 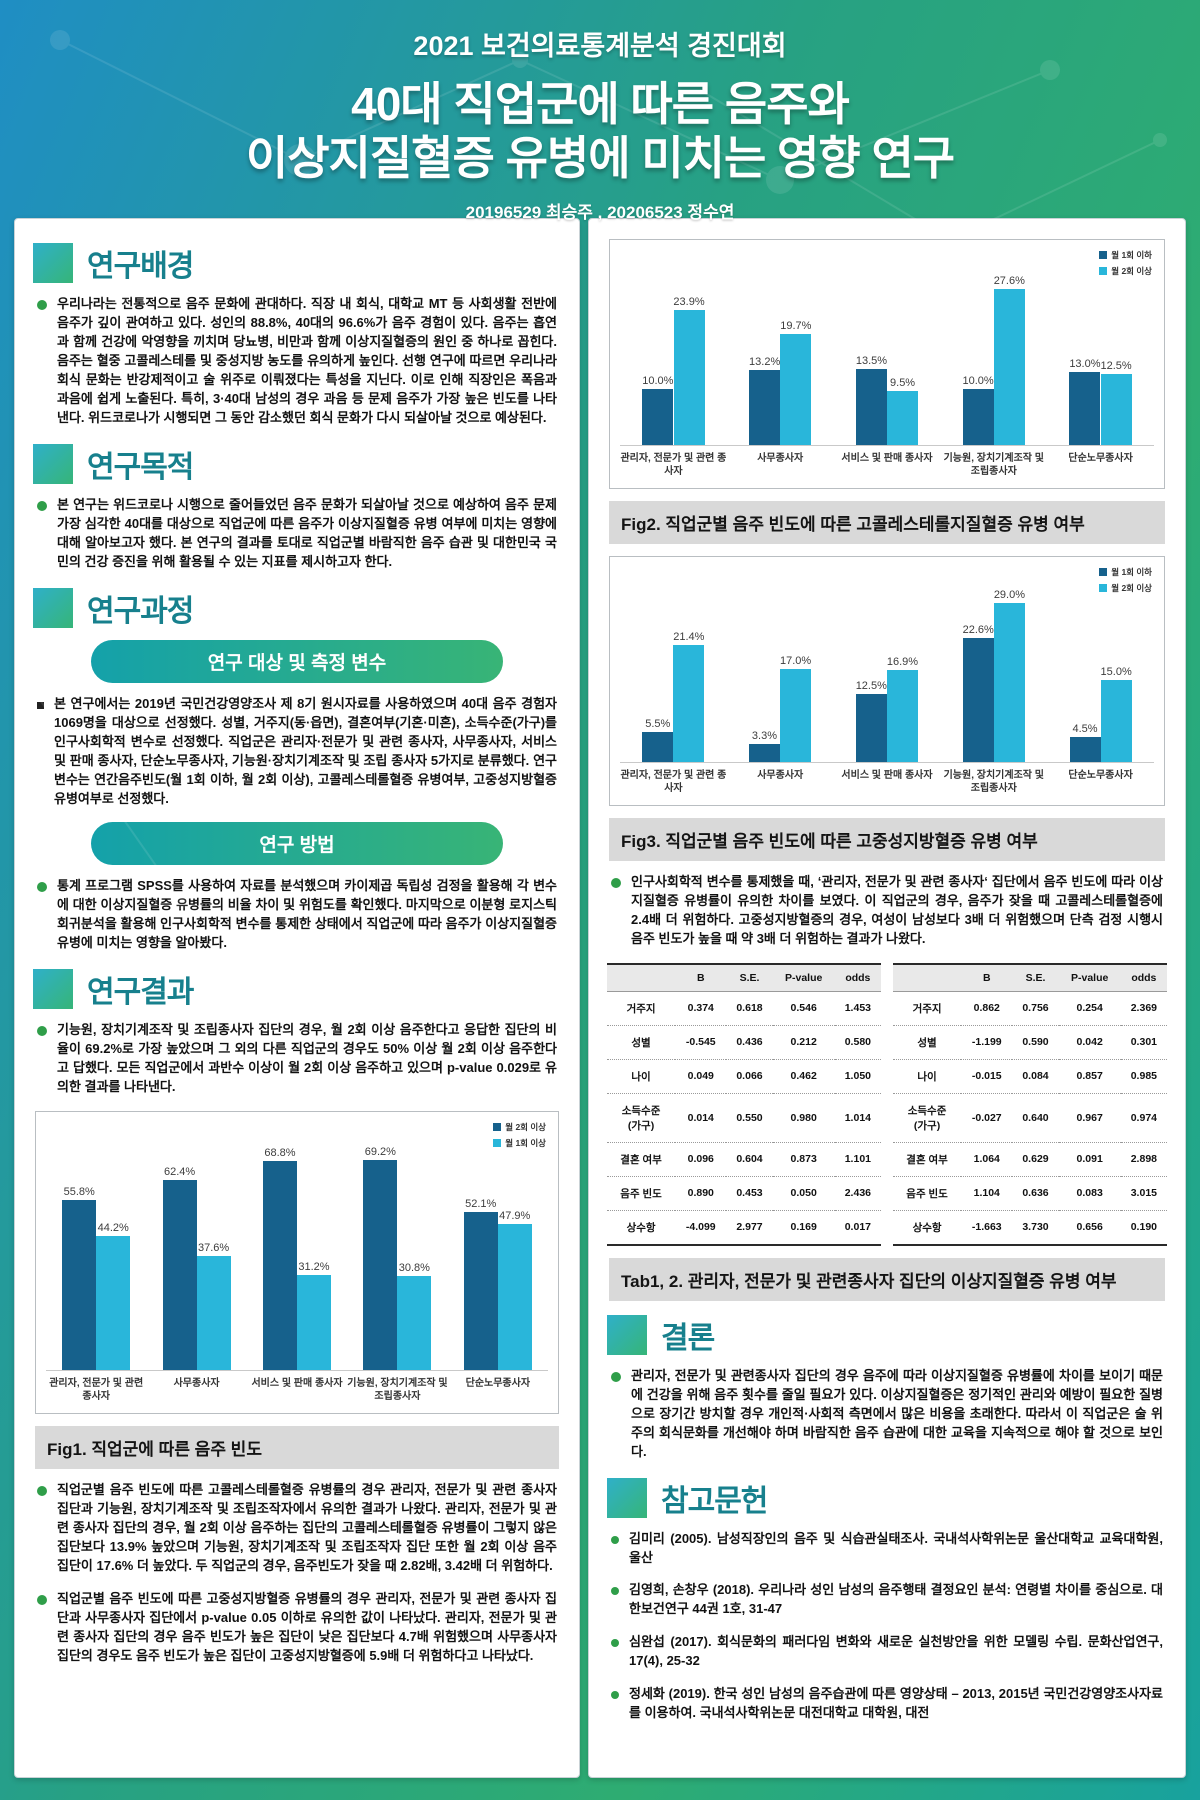 What do you see at coordinates (297, 464) in the screenshot?
I see `section-purpose: 연구목적` at bounding box center [297, 464].